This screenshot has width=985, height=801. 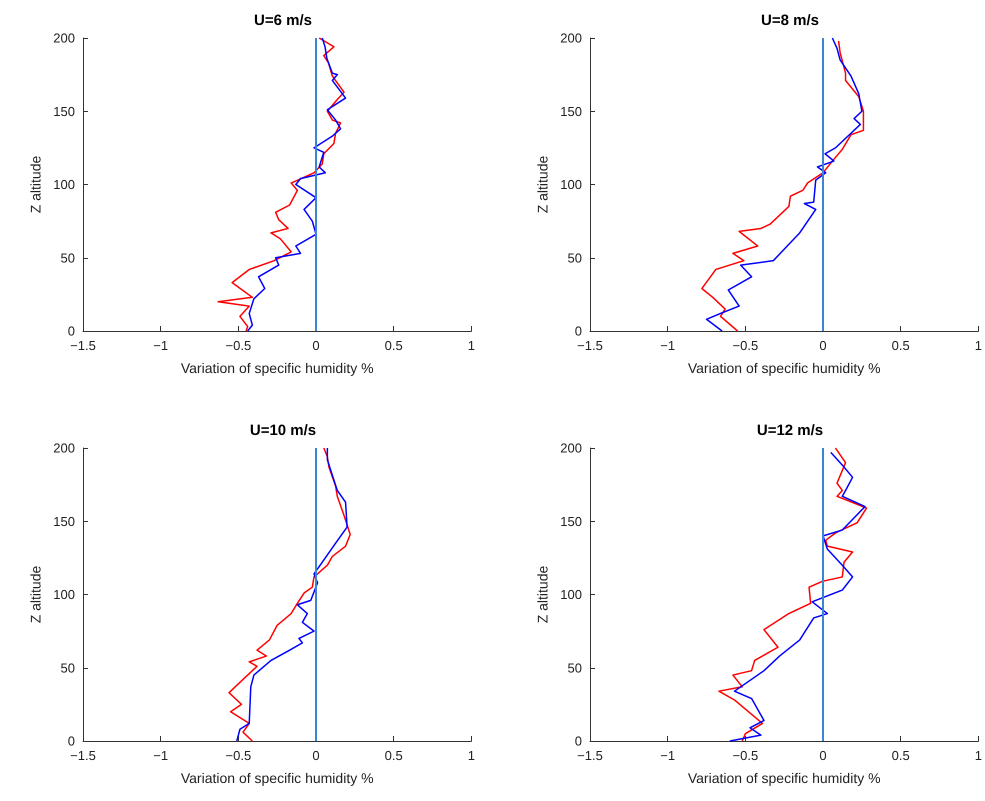 I want to click on chart-title: U=8 m/s, so click(x=790, y=20).